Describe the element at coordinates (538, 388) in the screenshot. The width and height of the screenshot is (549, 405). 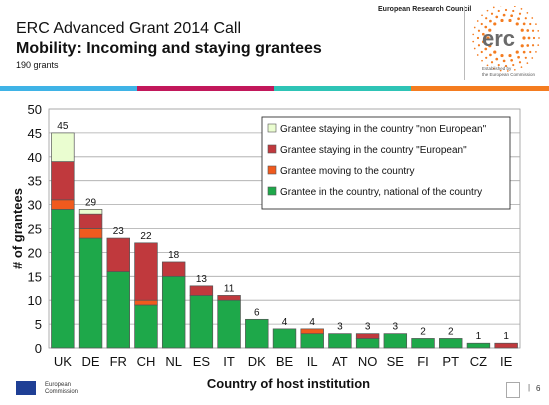
I see `page-number: 6` at that location.